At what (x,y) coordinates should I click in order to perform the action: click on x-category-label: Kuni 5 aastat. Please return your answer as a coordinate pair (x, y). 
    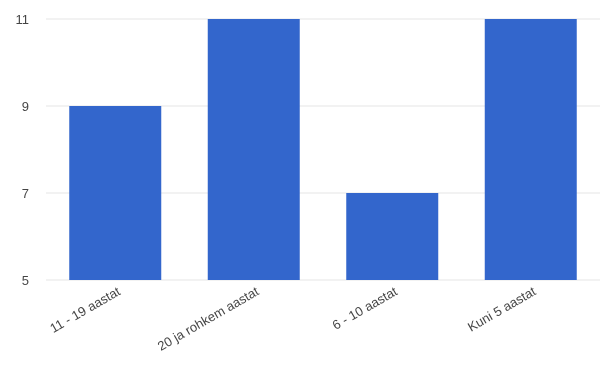
    Looking at the image, I should click on (502, 308).